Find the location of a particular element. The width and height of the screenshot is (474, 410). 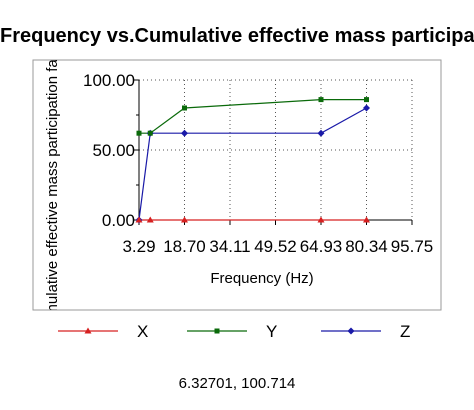

x-tick-label: 80.34 is located at coordinates (366, 246).